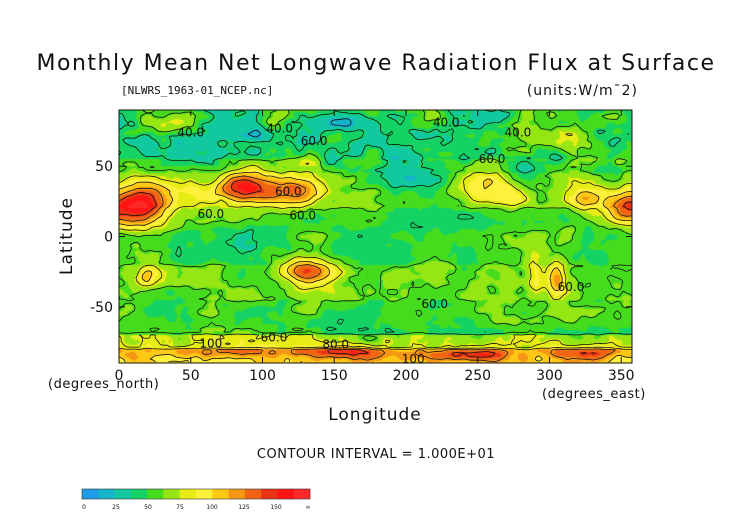  Describe the element at coordinates (334, 376) in the screenshot. I see `x-tick-label: 150` at that location.